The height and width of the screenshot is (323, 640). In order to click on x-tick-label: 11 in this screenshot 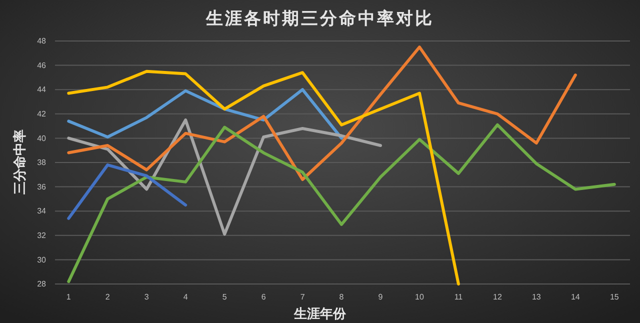, I will do `click(459, 297)`.